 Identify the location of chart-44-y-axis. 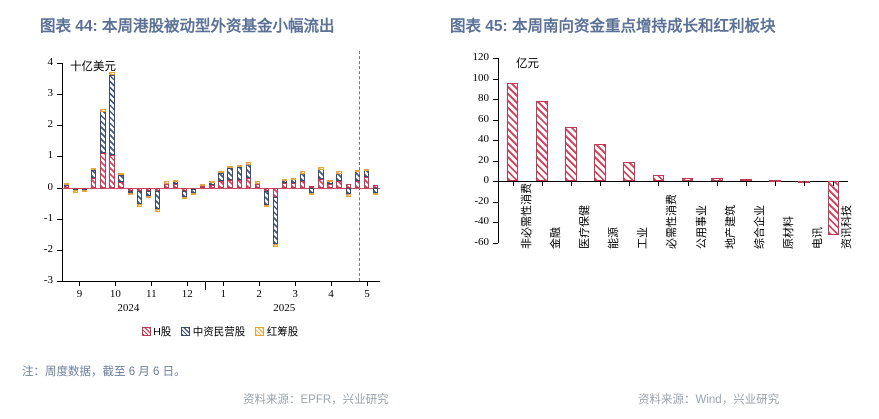
(62, 172).